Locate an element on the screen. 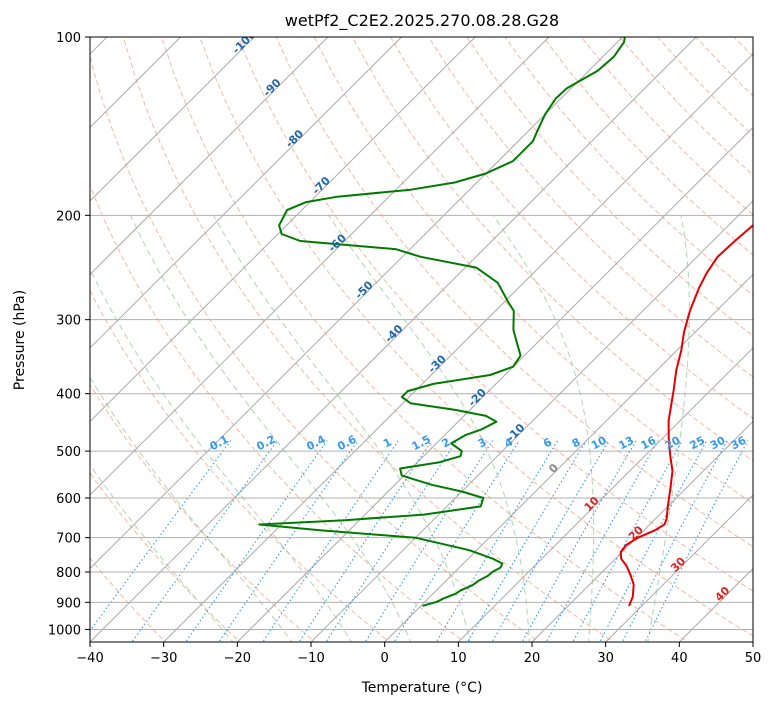 The image size is (775, 708). y-tick-label: 600 is located at coordinates (68, 499).